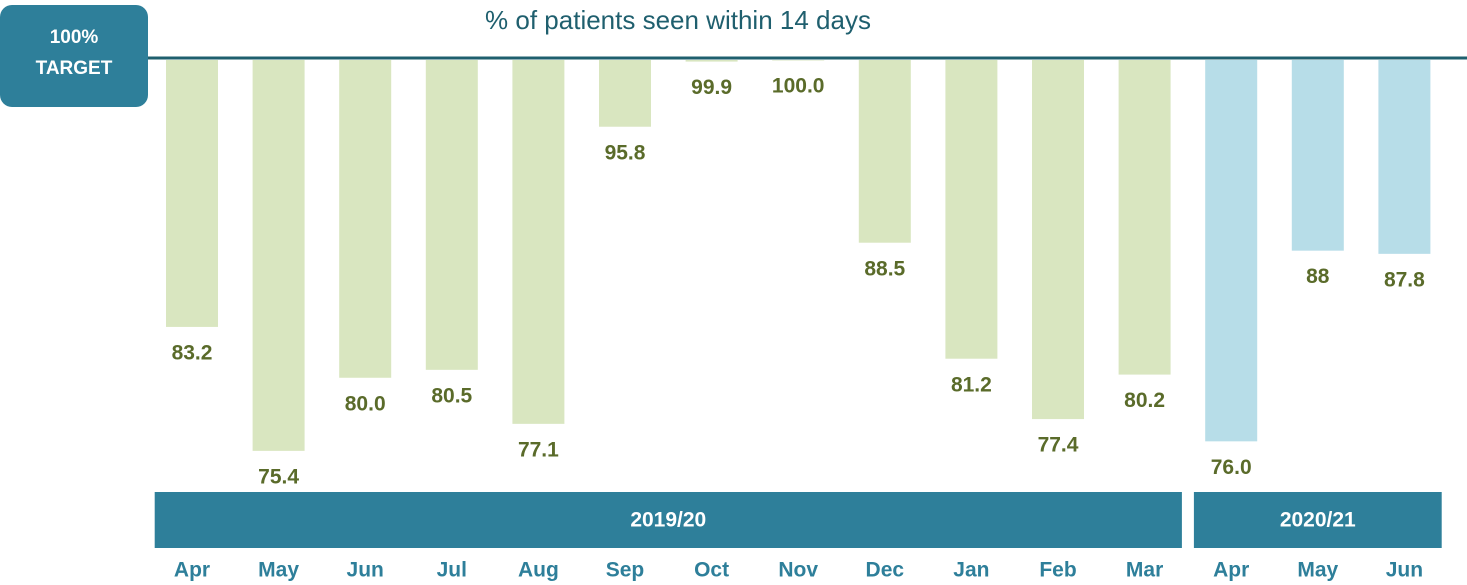 The image size is (1467, 585). What do you see at coordinates (192, 352) in the screenshot?
I see `value-label: 83.2` at bounding box center [192, 352].